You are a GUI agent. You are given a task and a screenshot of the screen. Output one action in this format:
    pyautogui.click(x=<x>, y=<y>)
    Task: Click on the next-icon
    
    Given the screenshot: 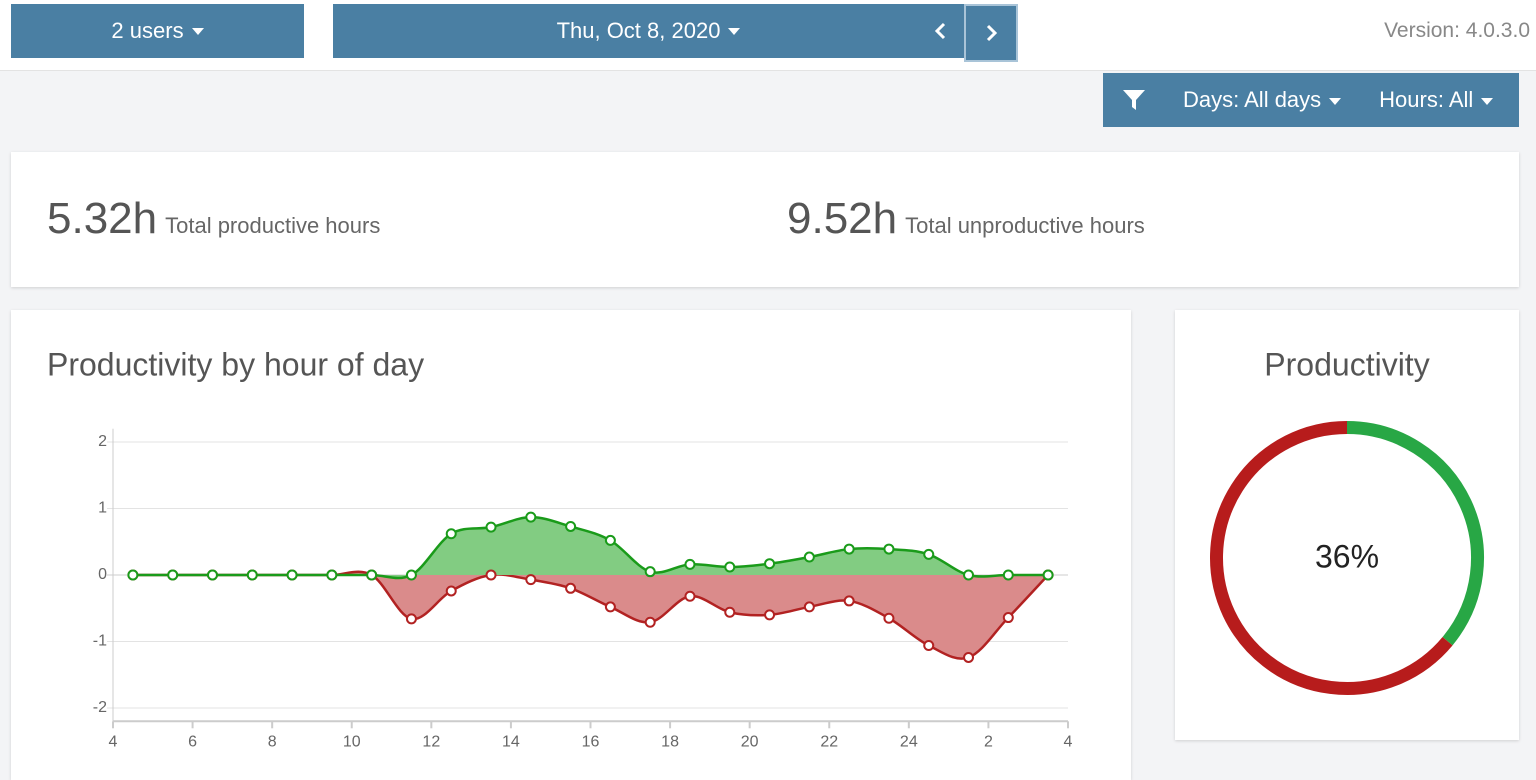 What is the action you would take?
    pyautogui.click(x=992, y=33)
    